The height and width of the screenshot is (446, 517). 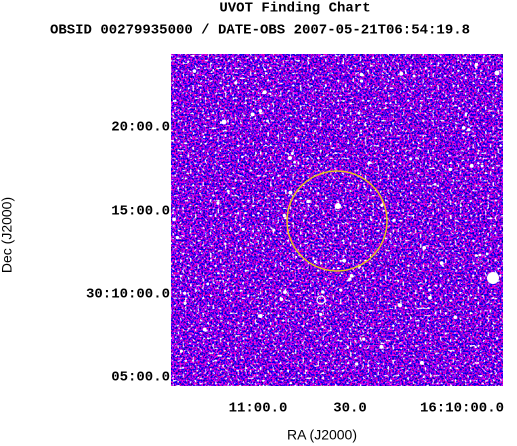 I want to click on marker-circle, so click(x=321, y=300).